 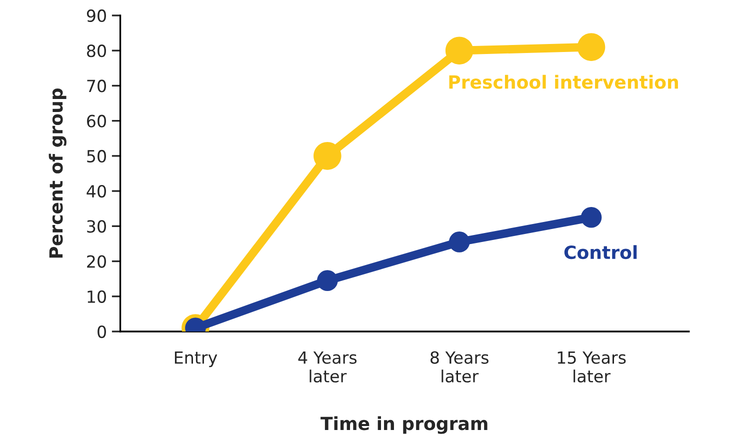 What do you see at coordinates (96, 86) in the screenshot?
I see `y-tick-label: 70` at bounding box center [96, 86].